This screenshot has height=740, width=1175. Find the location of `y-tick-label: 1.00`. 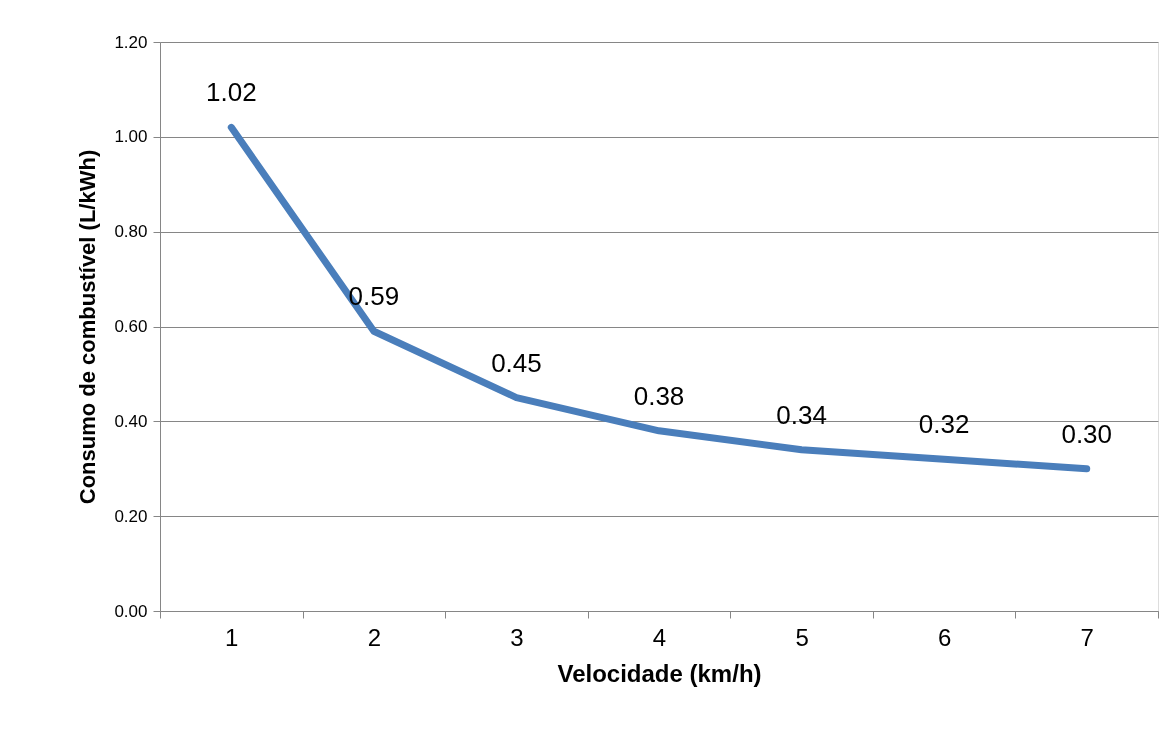

y-tick-label: 1.00 is located at coordinates (131, 137).